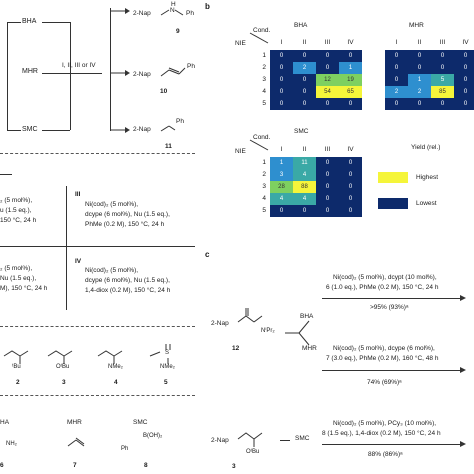  What do you see at coordinates (382, 287) in the screenshot?
I see `bha-cond-line: 6 (1.0 eq.), PhMe (0.2 M), 150 °C, 24 h` at bounding box center [382, 287].